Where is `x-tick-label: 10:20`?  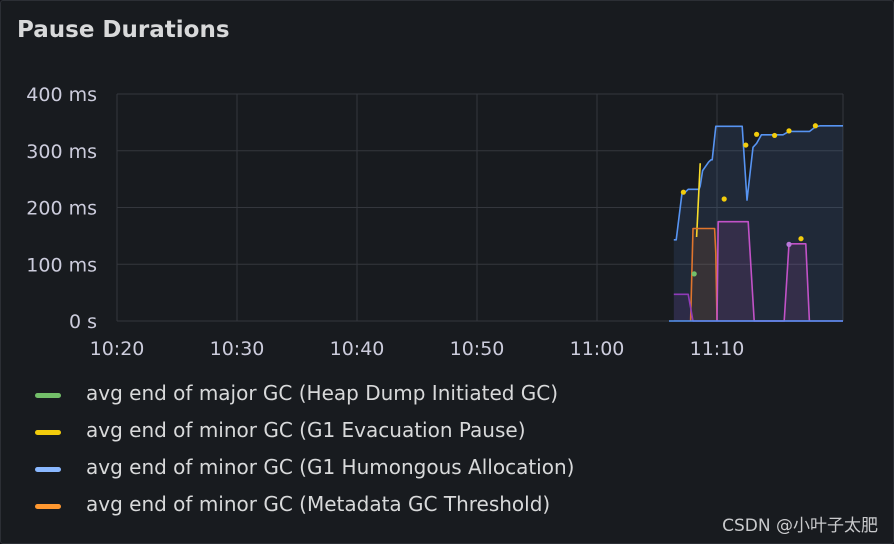
x-tick-label: 10:20 is located at coordinates (117, 349).